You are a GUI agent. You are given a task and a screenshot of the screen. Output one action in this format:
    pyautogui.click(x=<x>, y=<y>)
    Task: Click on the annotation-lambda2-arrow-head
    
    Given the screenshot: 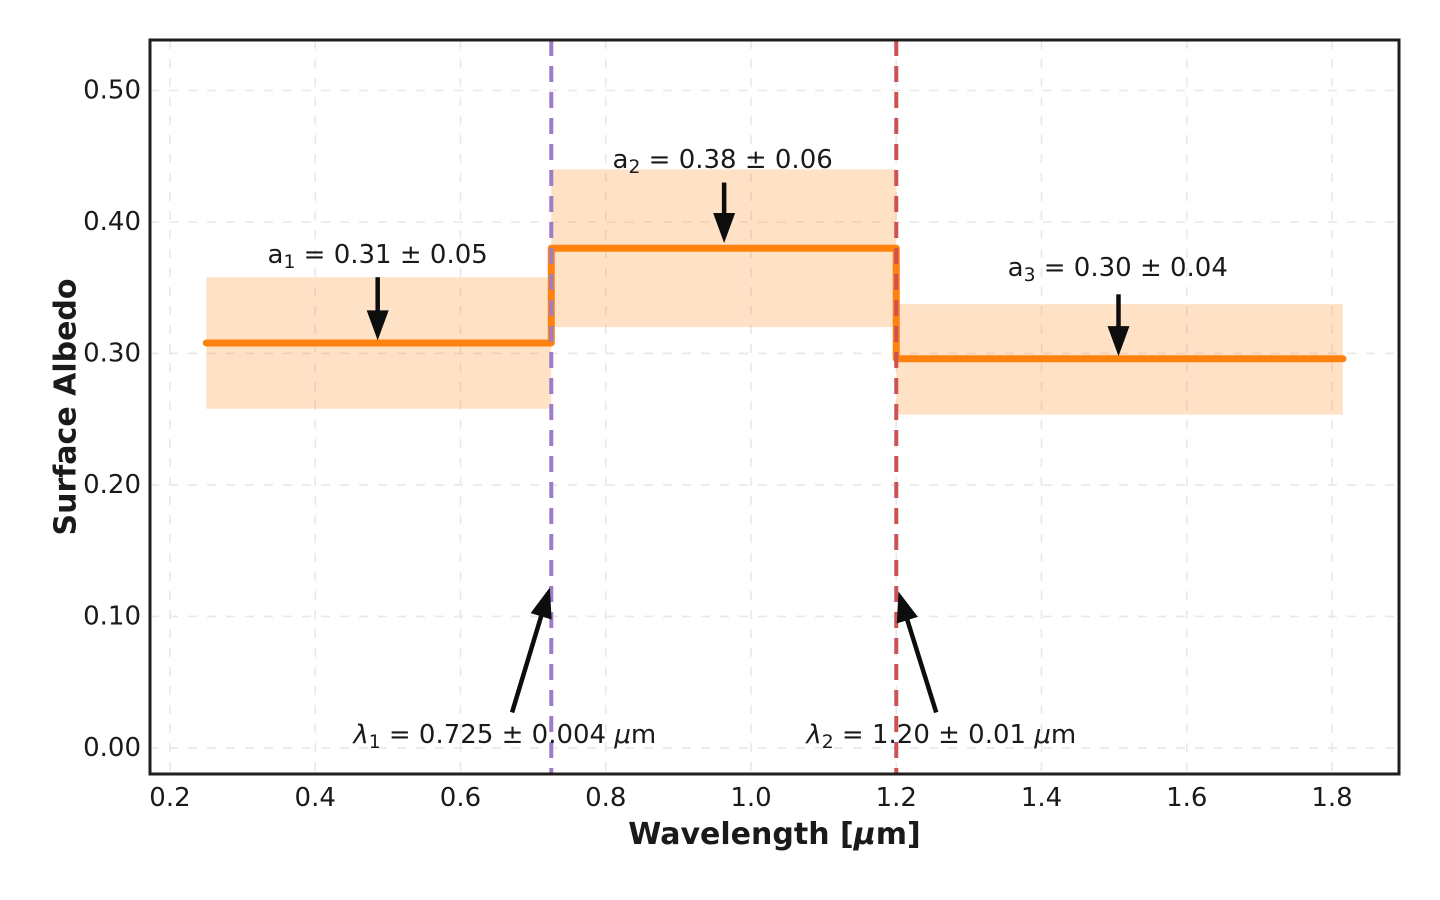 What is the action you would take?
    pyautogui.click(x=907, y=607)
    